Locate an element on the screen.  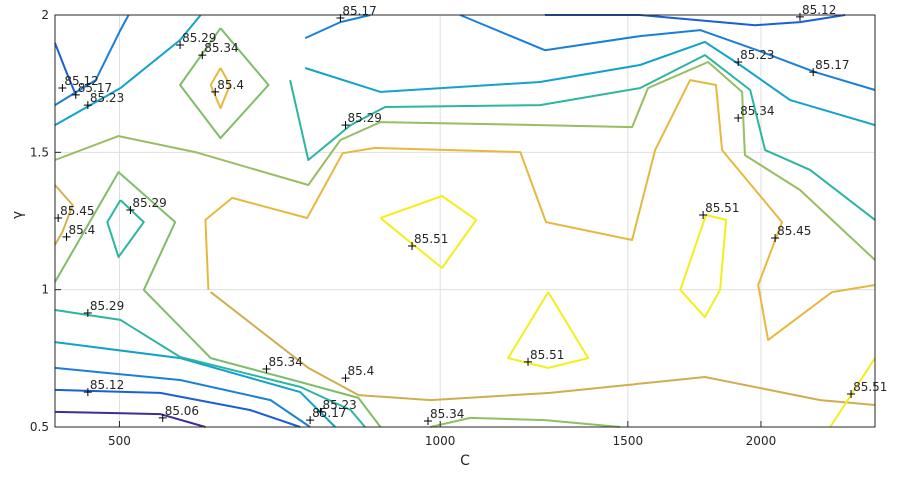
x-tick-label: 1000 is located at coordinates (440, 441).